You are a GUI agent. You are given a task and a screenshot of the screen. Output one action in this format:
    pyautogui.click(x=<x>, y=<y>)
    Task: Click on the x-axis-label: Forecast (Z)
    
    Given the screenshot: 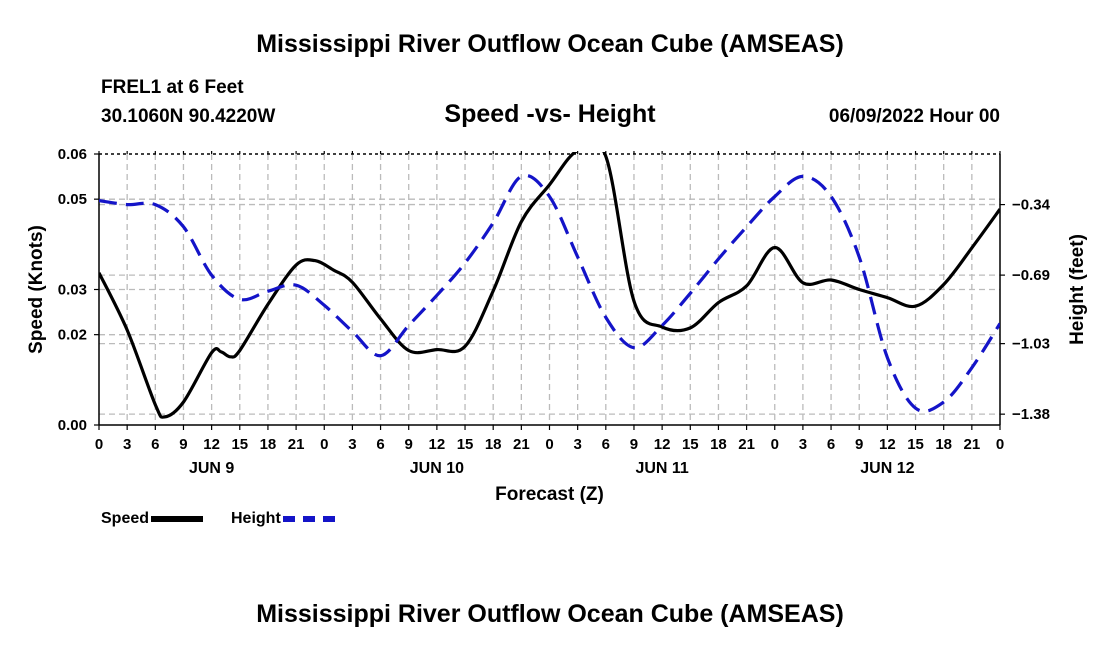 What is the action you would take?
    pyautogui.click(x=549, y=494)
    